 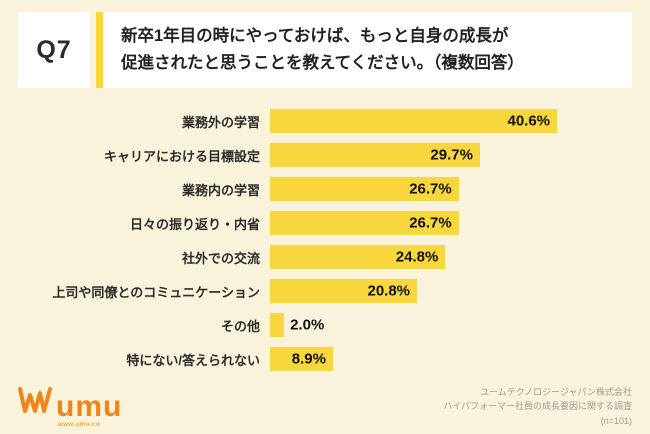 What do you see at coordinates (451, 155) in the screenshot?
I see `value-label: 29.7%` at bounding box center [451, 155].